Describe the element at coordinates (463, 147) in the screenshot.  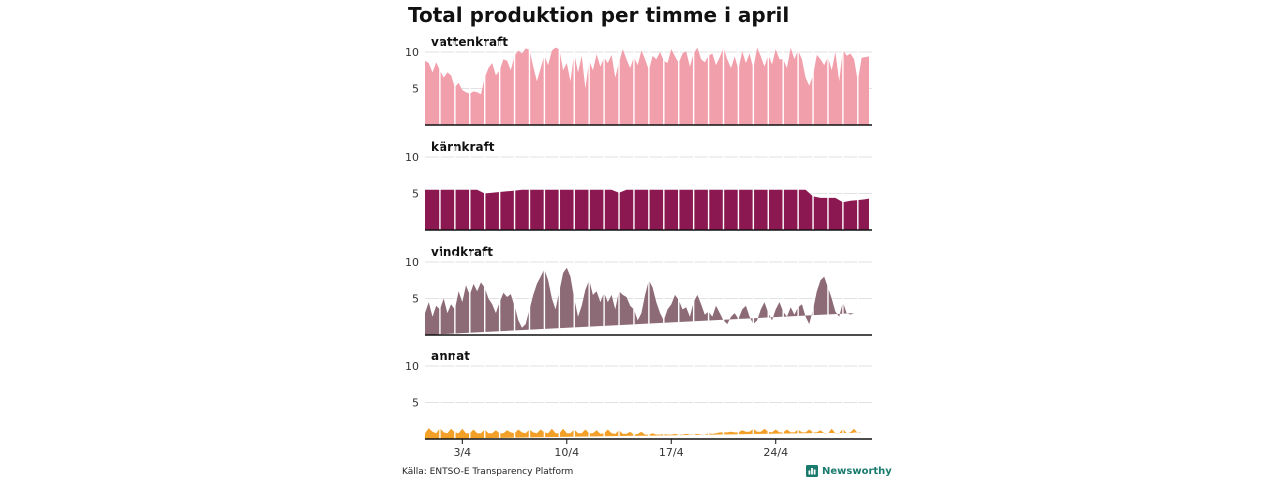
I see `panel-label: kärnkraft` at that location.